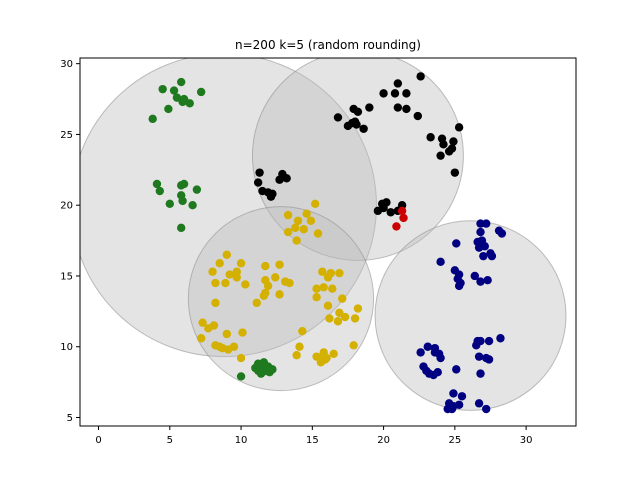 The image size is (640, 480). Describe the element at coordinates (170, 440) in the screenshot. I see `x-tick-label: 5` at that location.